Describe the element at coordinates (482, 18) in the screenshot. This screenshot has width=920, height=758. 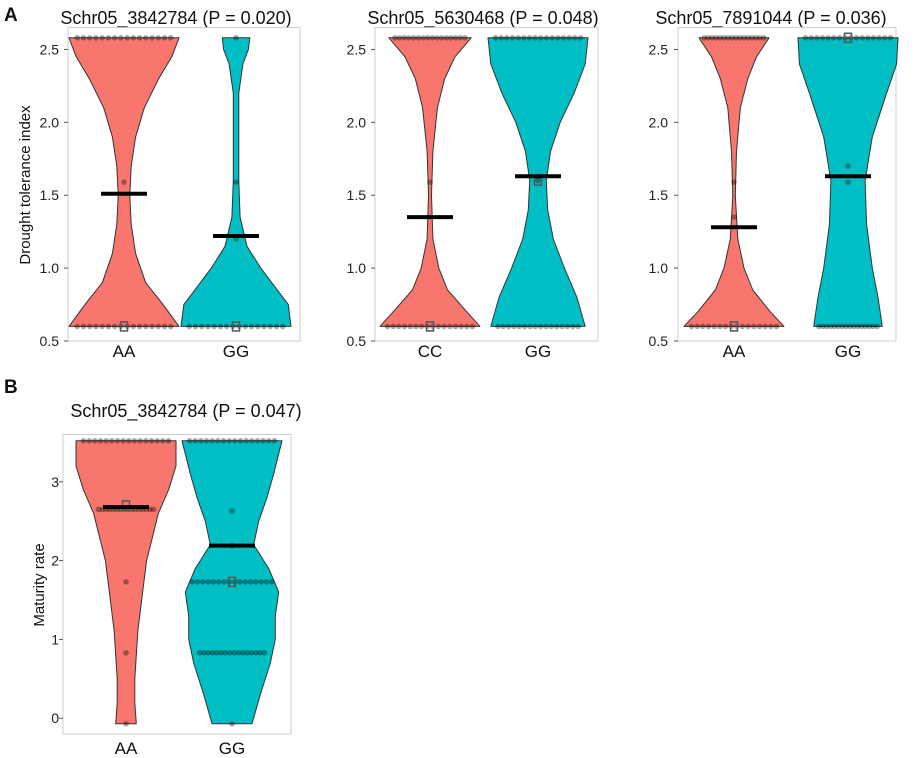
I see `chart-title: Schr05_5630468 (P = 0.048)` at that location.